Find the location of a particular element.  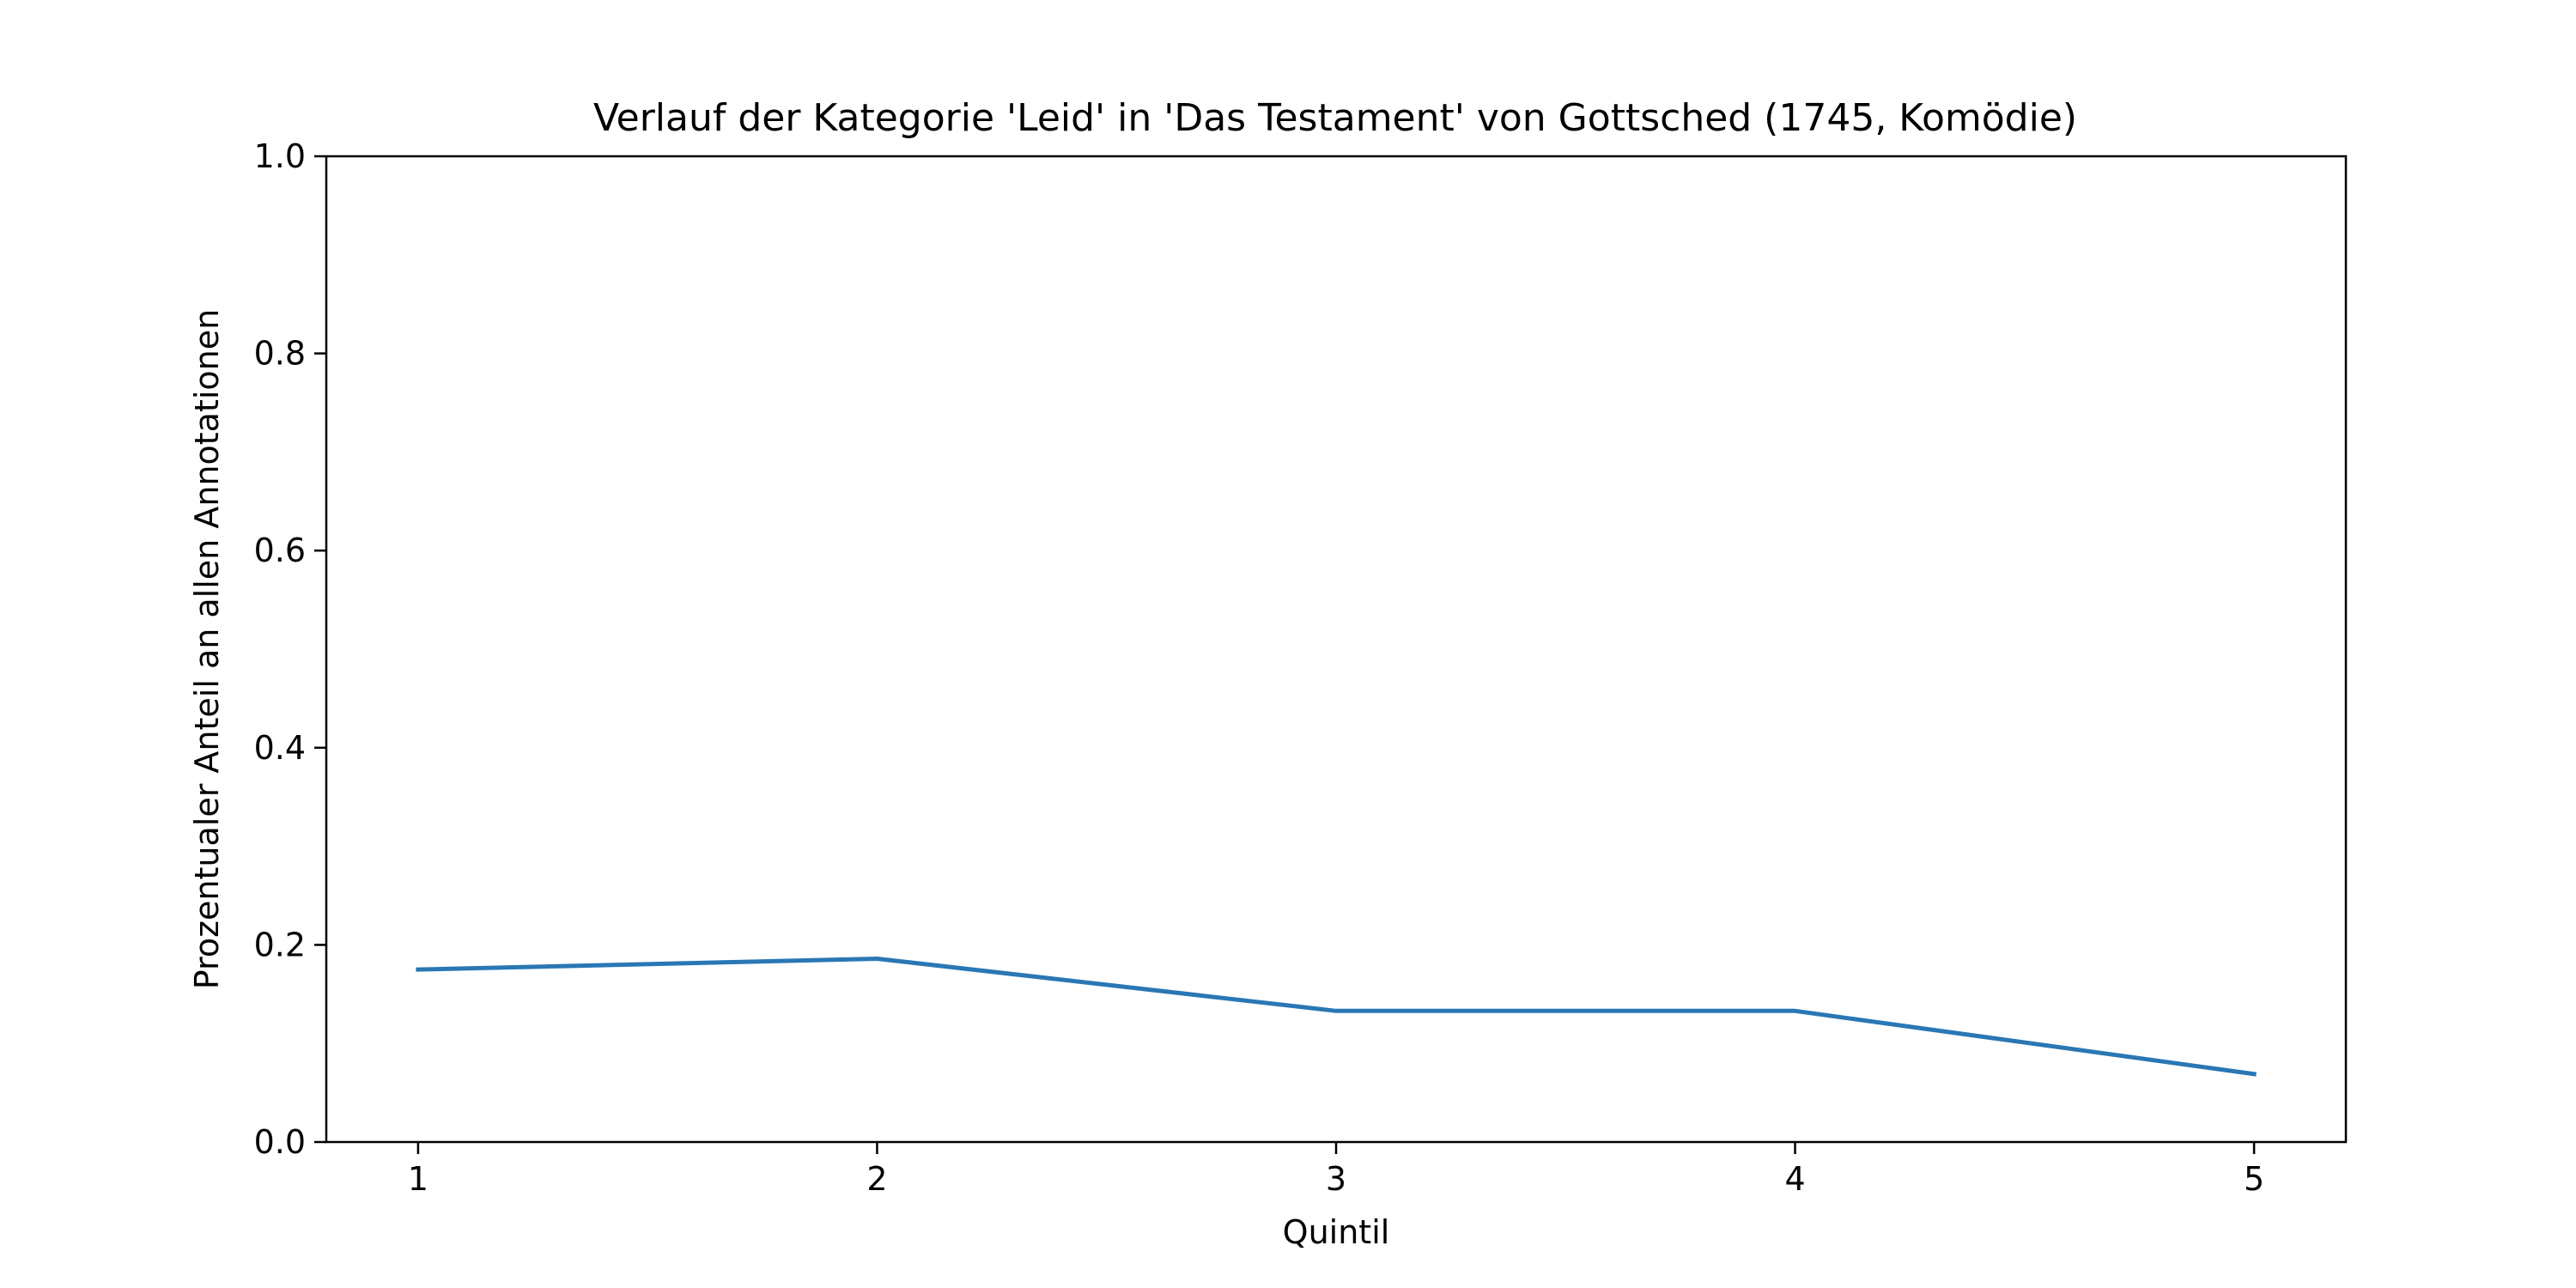

y-tick-label: 0.0 is located at coordinates (280, 1142).